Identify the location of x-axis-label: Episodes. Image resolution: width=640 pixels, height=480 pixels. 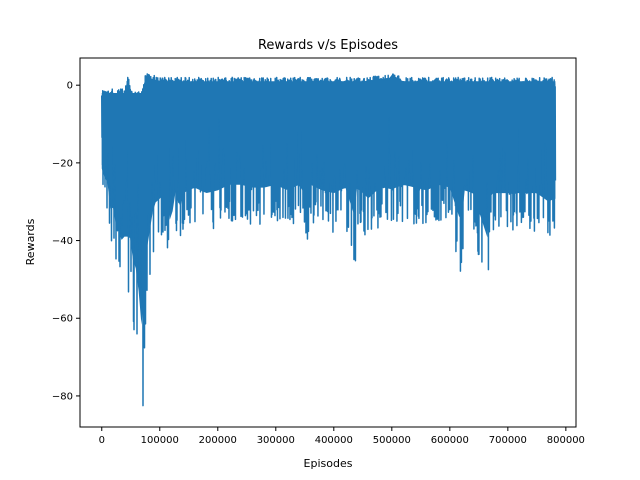
(328, 463).